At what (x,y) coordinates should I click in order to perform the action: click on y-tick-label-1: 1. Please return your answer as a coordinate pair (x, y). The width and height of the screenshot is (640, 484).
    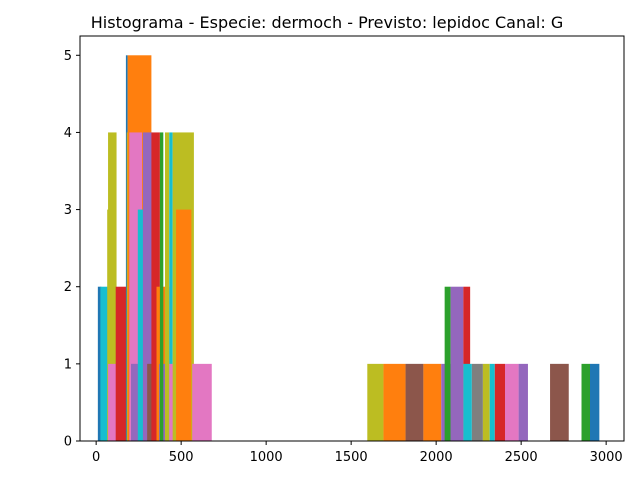
    Looking at the image, I should click on (68, 364).